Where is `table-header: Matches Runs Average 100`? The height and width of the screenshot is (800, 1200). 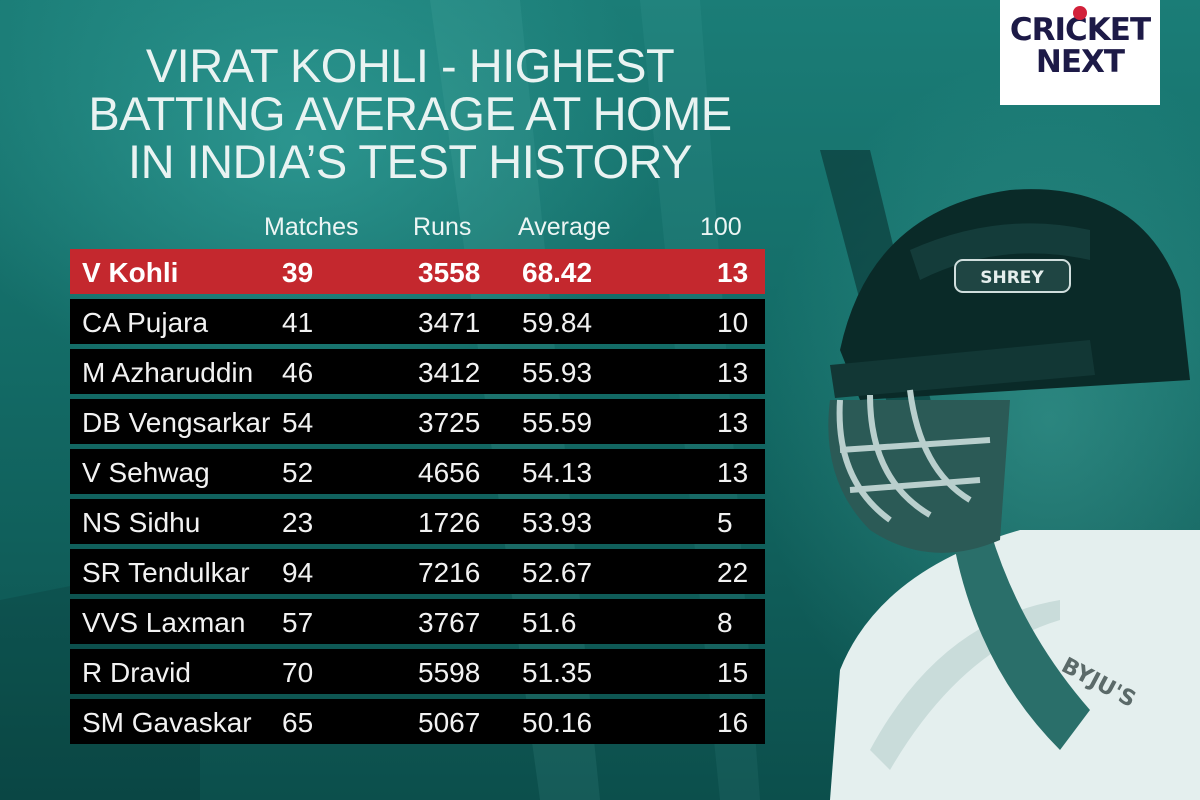 table-header: Matches Runs Average 100 is located at coordinates (417, 227).